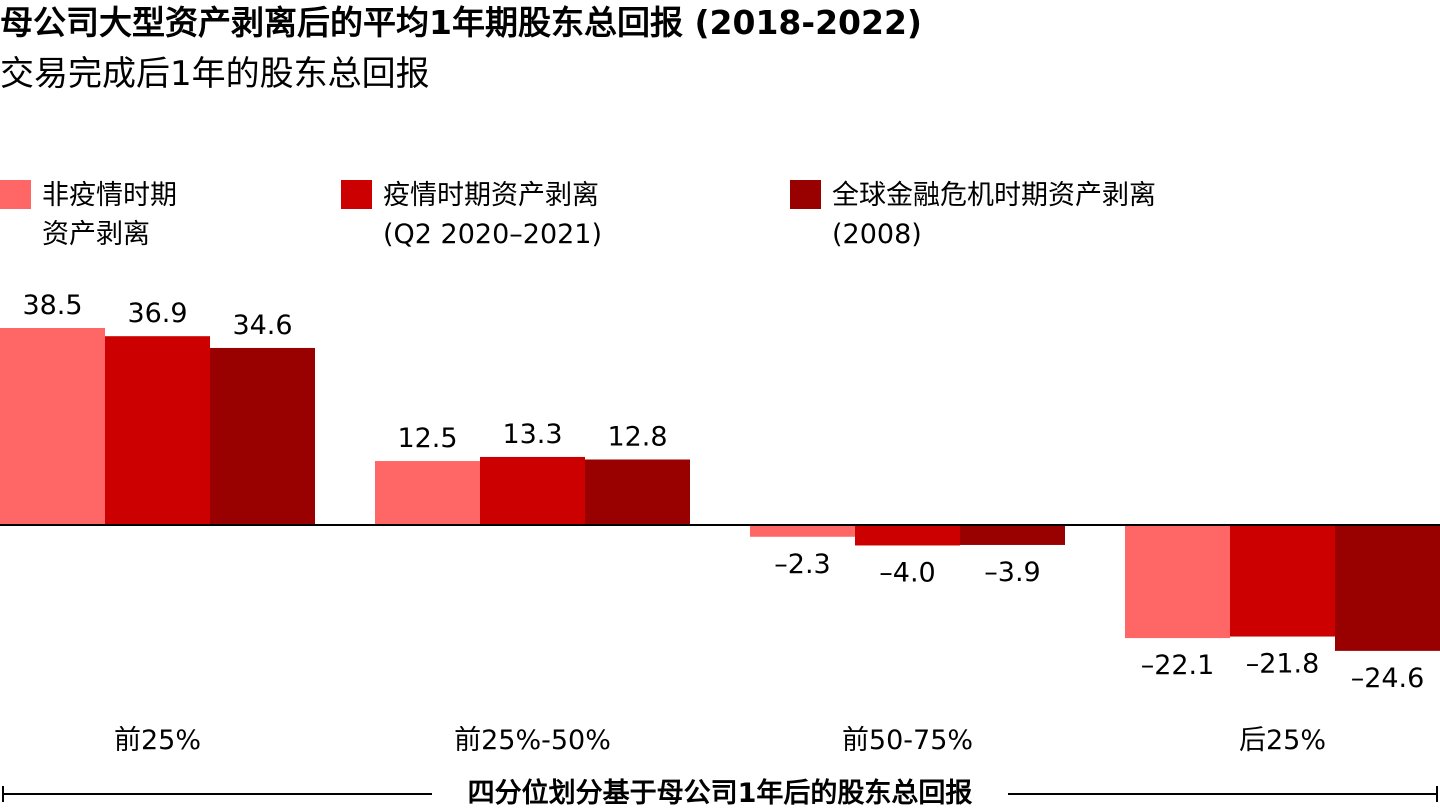 Image resolution: width=1440 pixels, height=812 pixels. Describe the element at coordinates (1012, 535) in the screenshot. I see `bar-series3-cat3` at that location.